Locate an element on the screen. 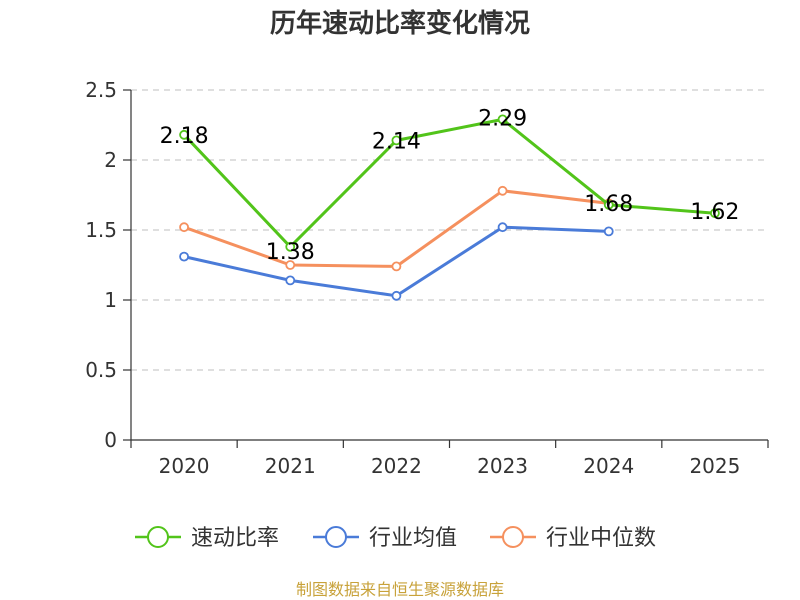 The width and height of the screenshot is (800, 600). x-tick-label: 2023 is located at coordinates (502, 466).